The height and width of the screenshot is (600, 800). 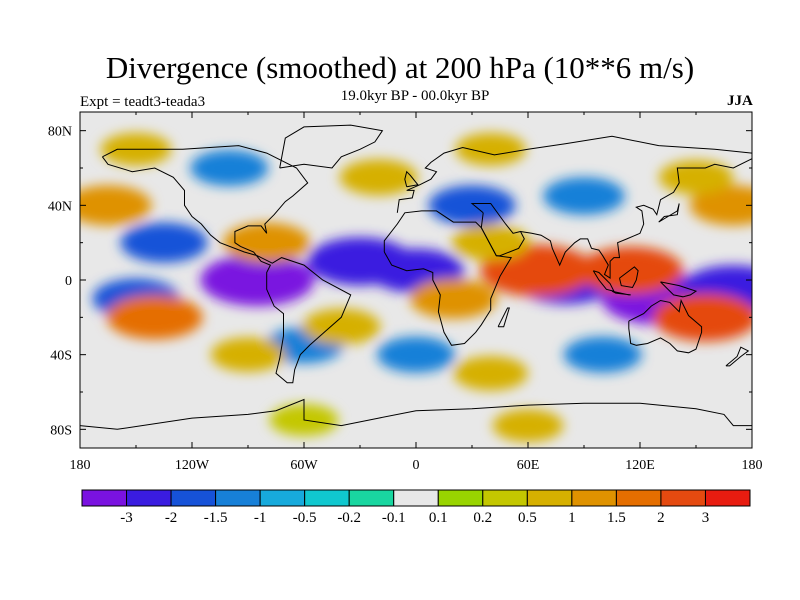 What do you see at coordinates (305, 518) in the screenshot?
I see `colorbar-label: -0.5` at bounding box center [305, 518].